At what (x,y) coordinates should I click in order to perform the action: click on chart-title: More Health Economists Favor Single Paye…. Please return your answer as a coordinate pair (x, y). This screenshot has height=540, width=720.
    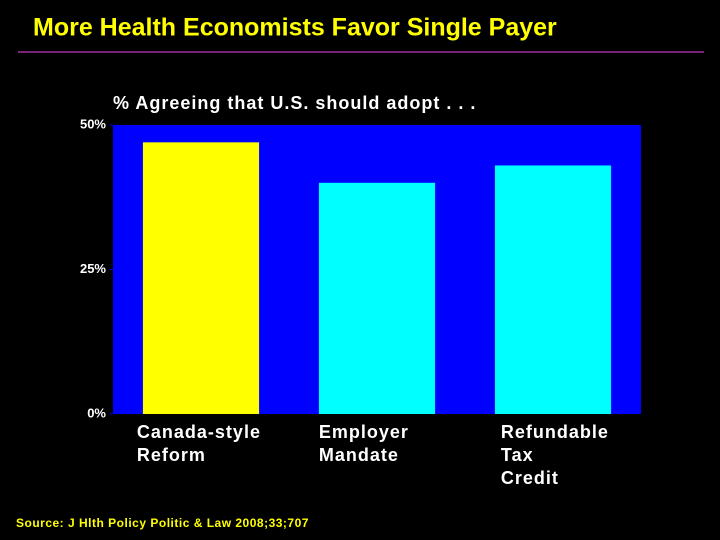
    Looking at the image, I should click on (295, 28).